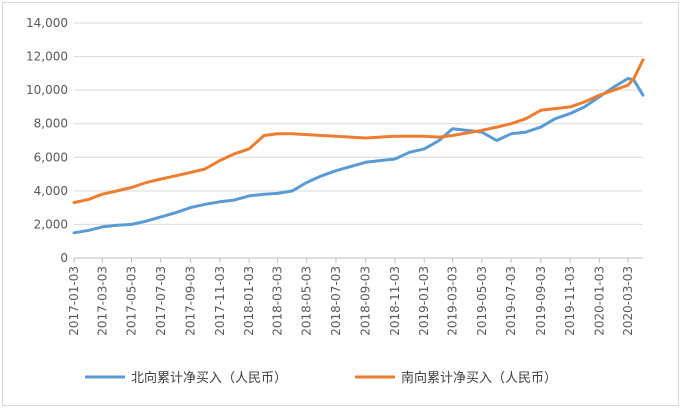 This screenshot has height=410, width=683. What do you see at coordinates (47, 57) in the screenshot?
I see `y-tick-label: 12,000` at bounding box center [47, 57].